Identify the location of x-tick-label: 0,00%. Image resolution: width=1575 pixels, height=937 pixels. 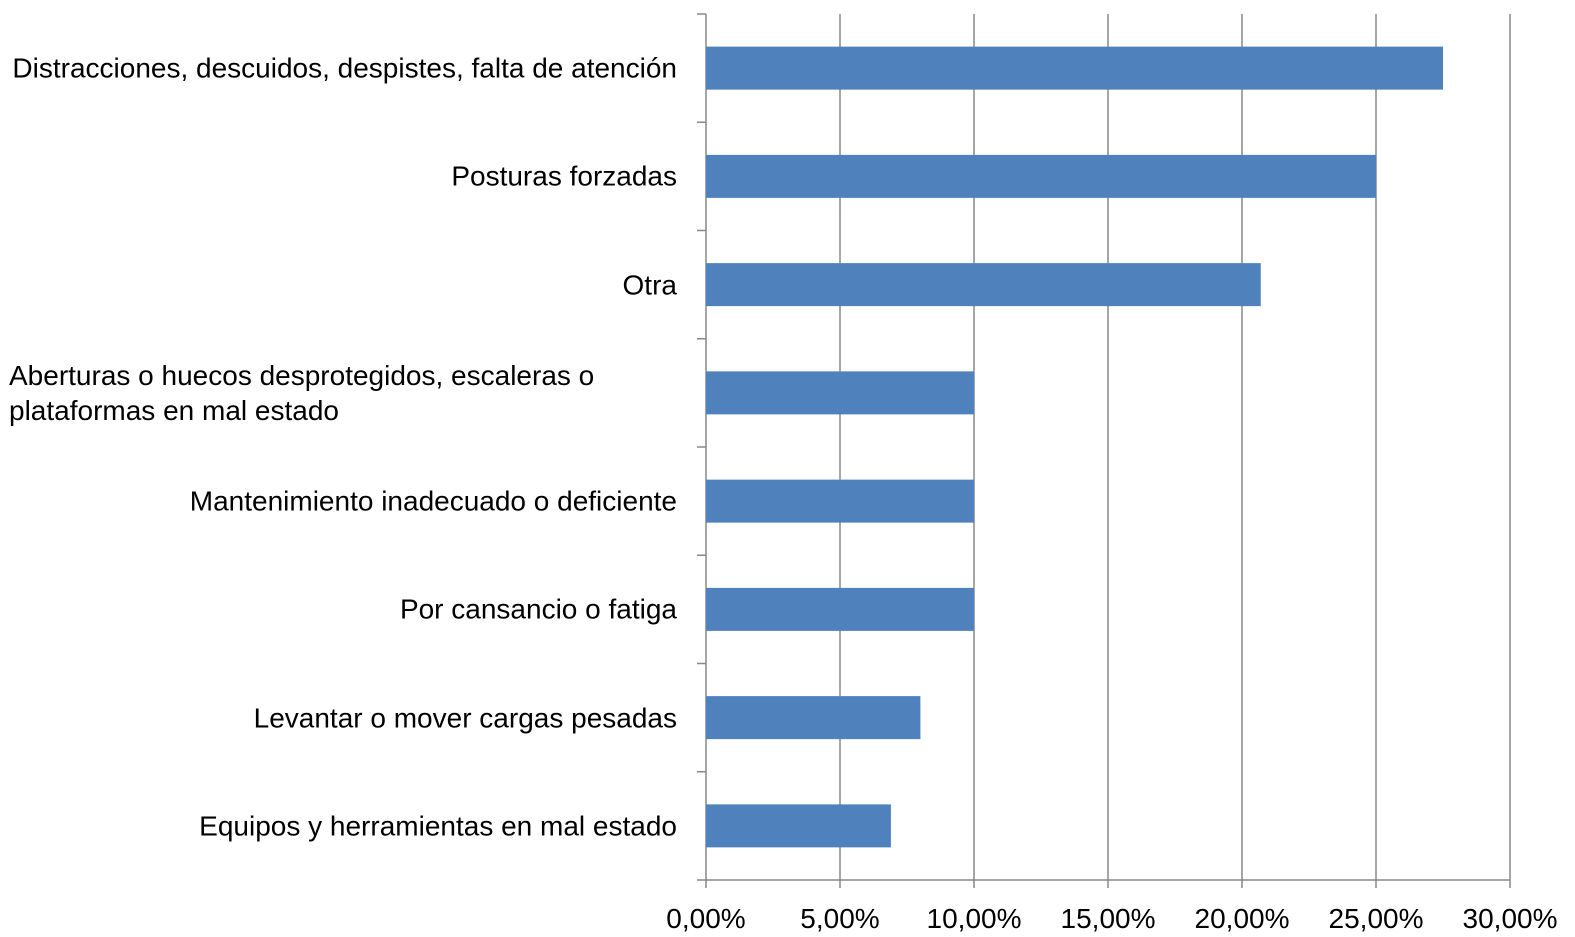
(705, 918).